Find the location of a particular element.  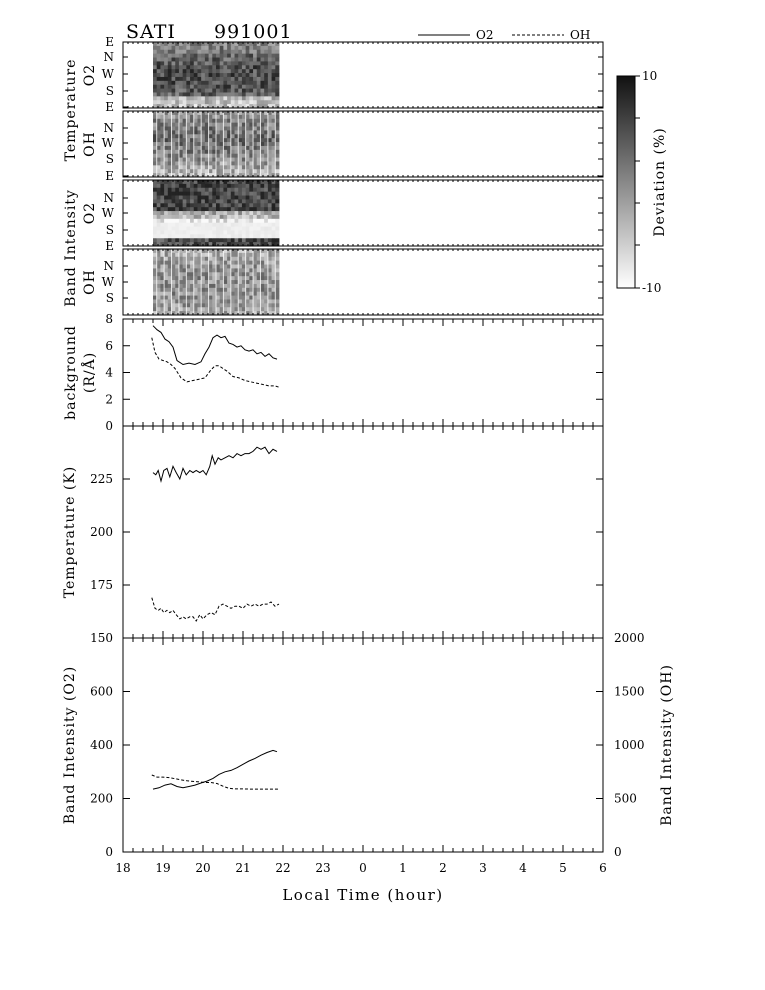

panel-frame is located at coordinates (363, 745).